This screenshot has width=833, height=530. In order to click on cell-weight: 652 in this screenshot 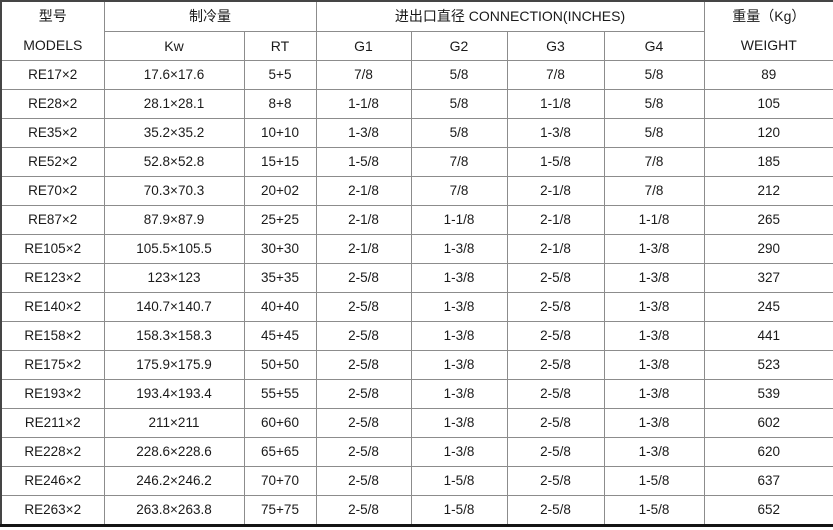, I will do `click(768, 510)`.